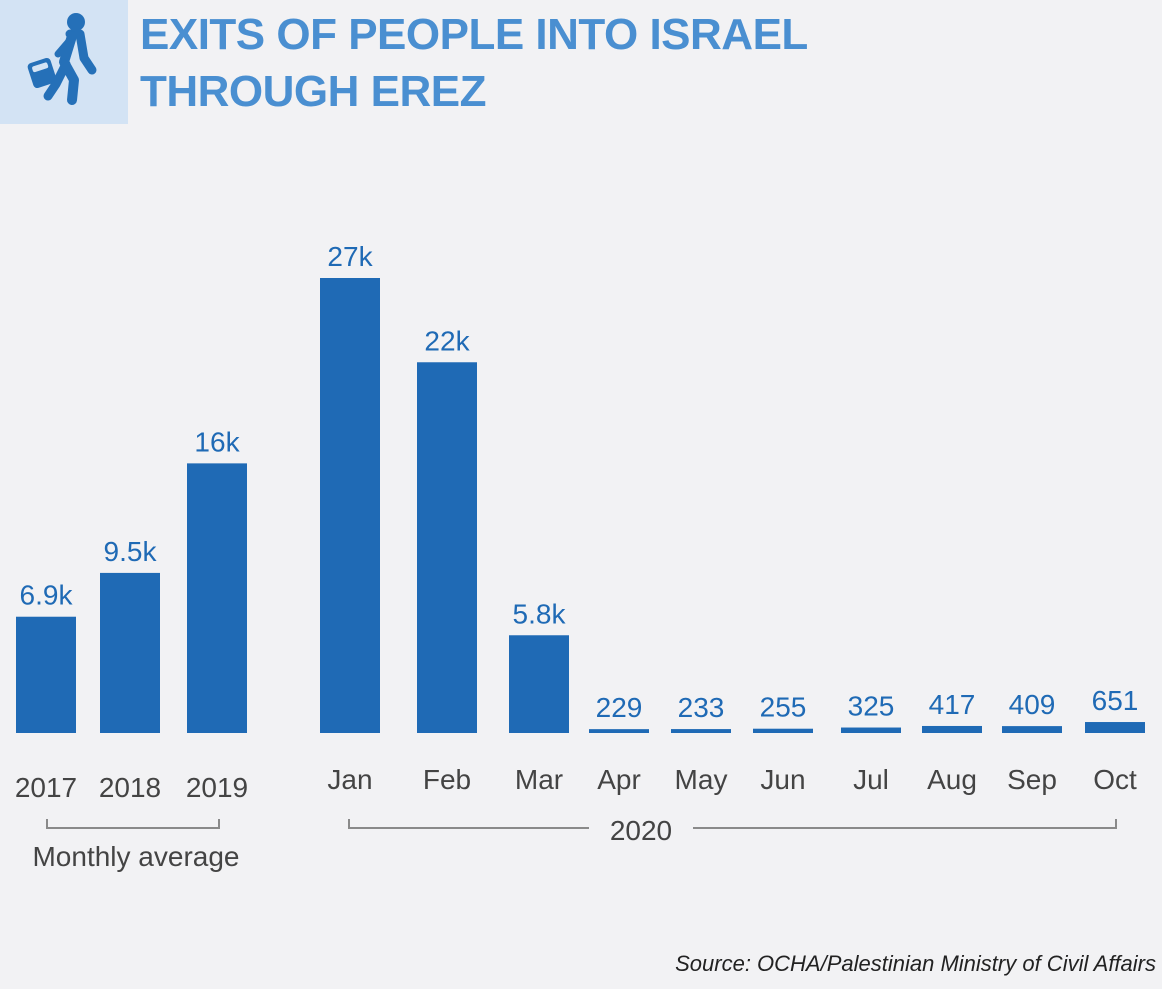 The image size is (1162, 989). I want to click on data-label-2018: 9.5k, so click(131, 551).